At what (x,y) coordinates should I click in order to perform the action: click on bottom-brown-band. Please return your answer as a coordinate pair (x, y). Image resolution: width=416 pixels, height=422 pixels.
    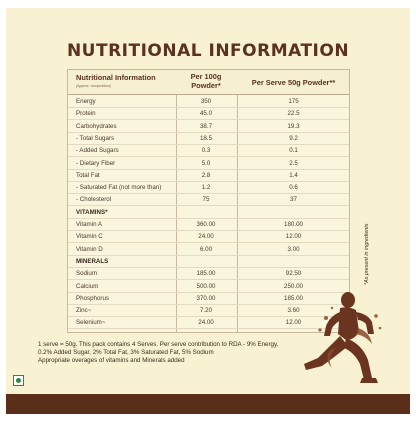
    Looking at the image, I should click on (208, 404).